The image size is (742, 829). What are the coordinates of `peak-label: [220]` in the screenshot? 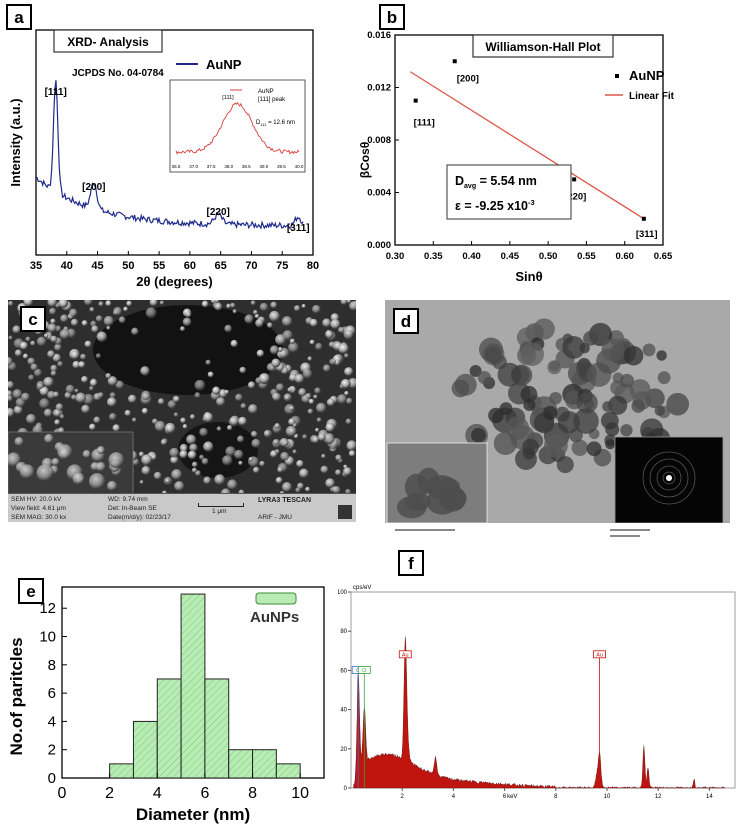 It's located at (218, 212).